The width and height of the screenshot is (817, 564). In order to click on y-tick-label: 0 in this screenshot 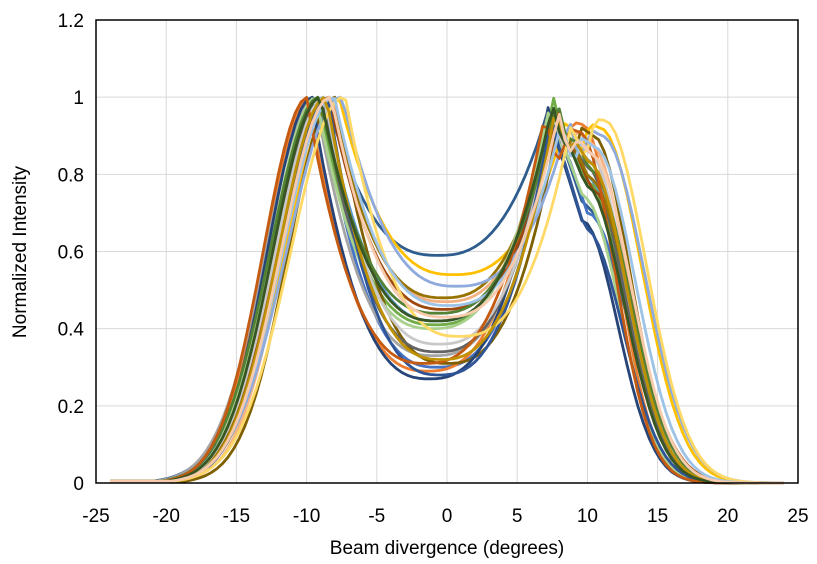, I will do `click(78, 484)`.